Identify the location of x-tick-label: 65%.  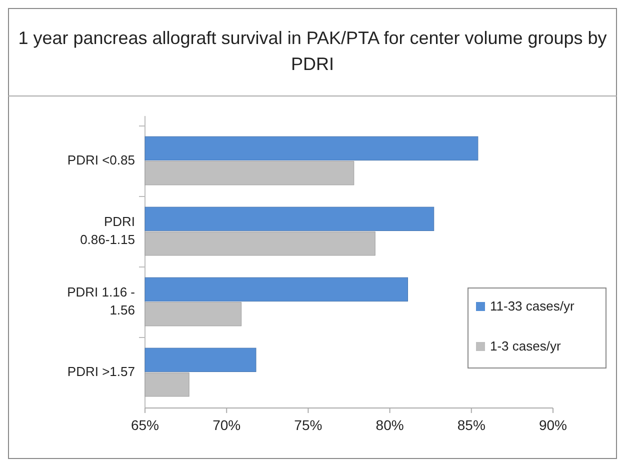
(145, 425).